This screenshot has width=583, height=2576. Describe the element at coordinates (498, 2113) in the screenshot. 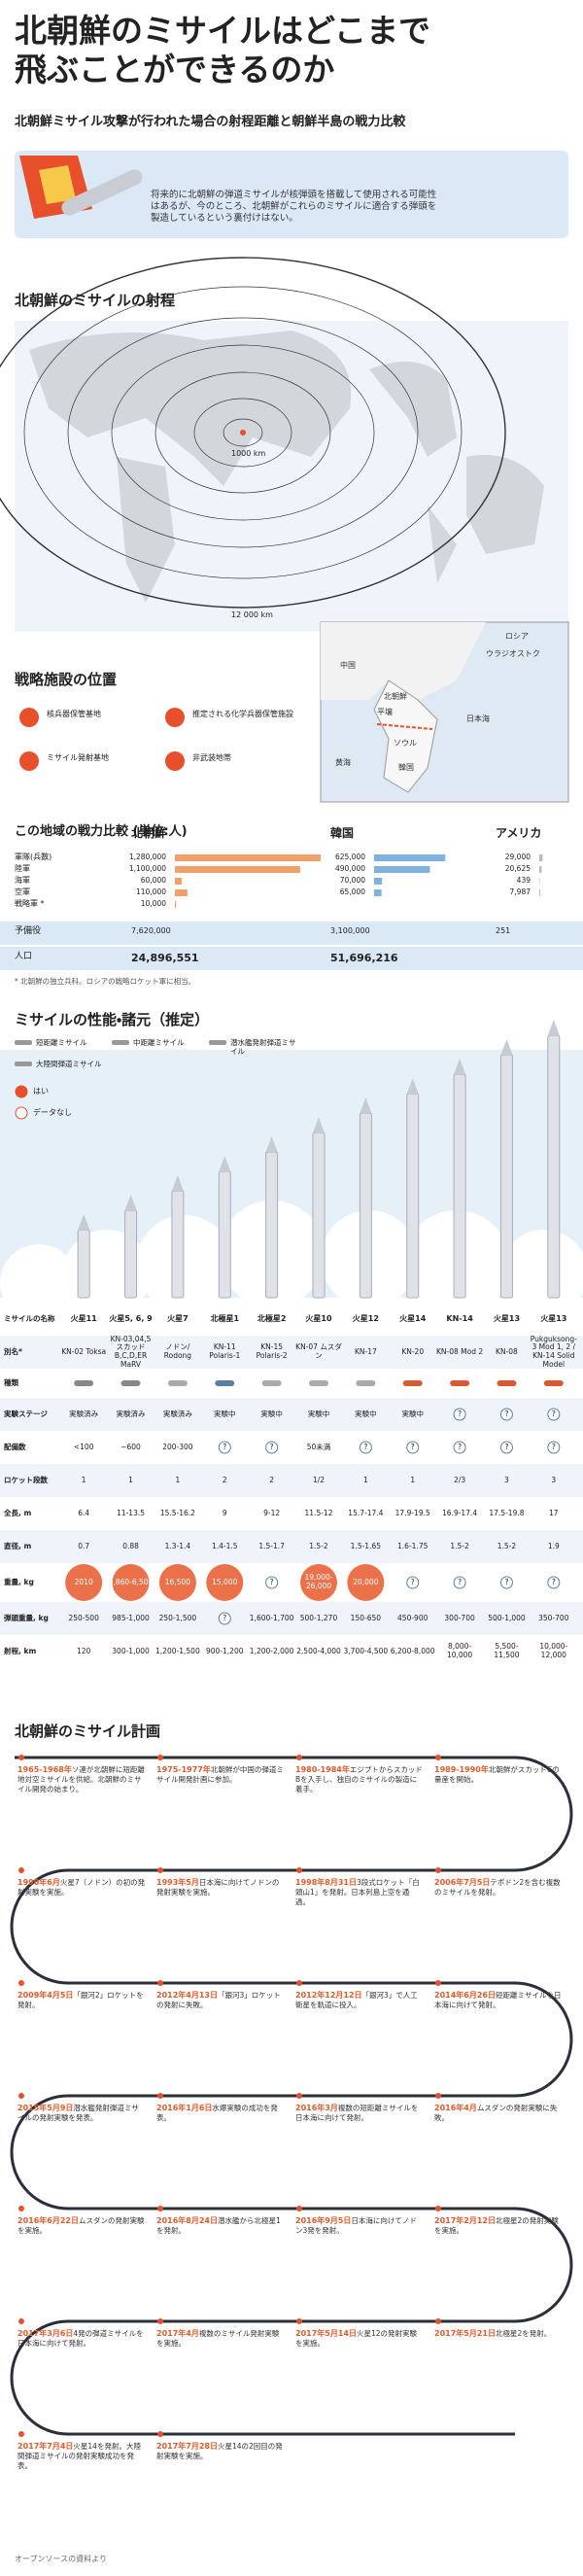

I see `timeline-event: 2016年4月ムスダンの発射実験に失敗。` at that location.